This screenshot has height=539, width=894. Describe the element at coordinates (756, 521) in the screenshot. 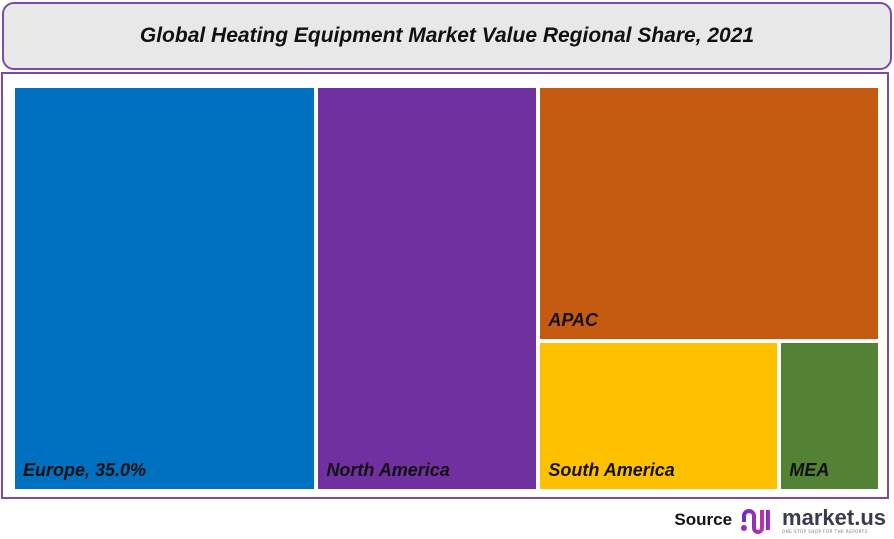

I see `market-us-logo-icon` at that location.